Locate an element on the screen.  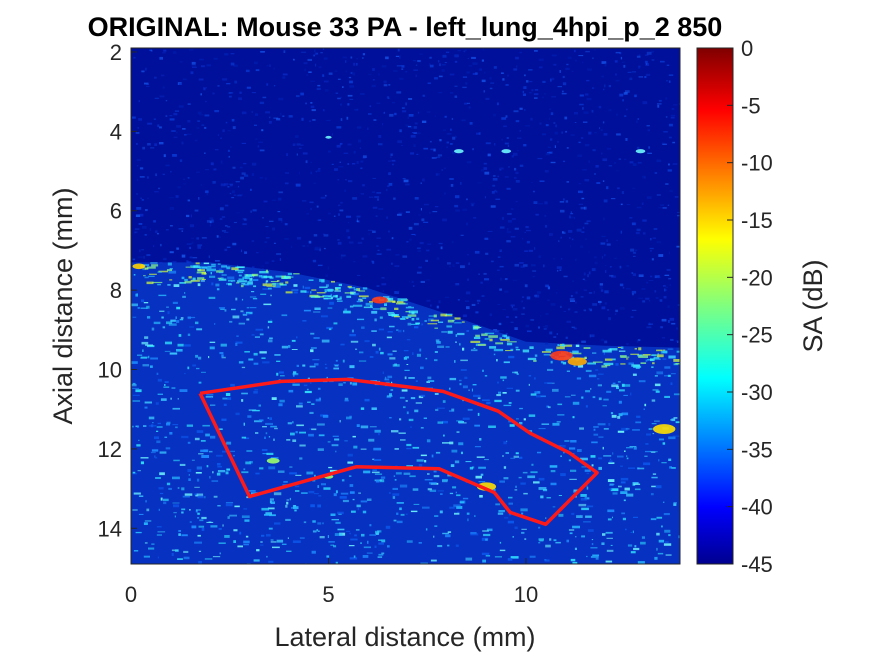
colorbar-tick-label: 0 is located at coordinates (747, 48).